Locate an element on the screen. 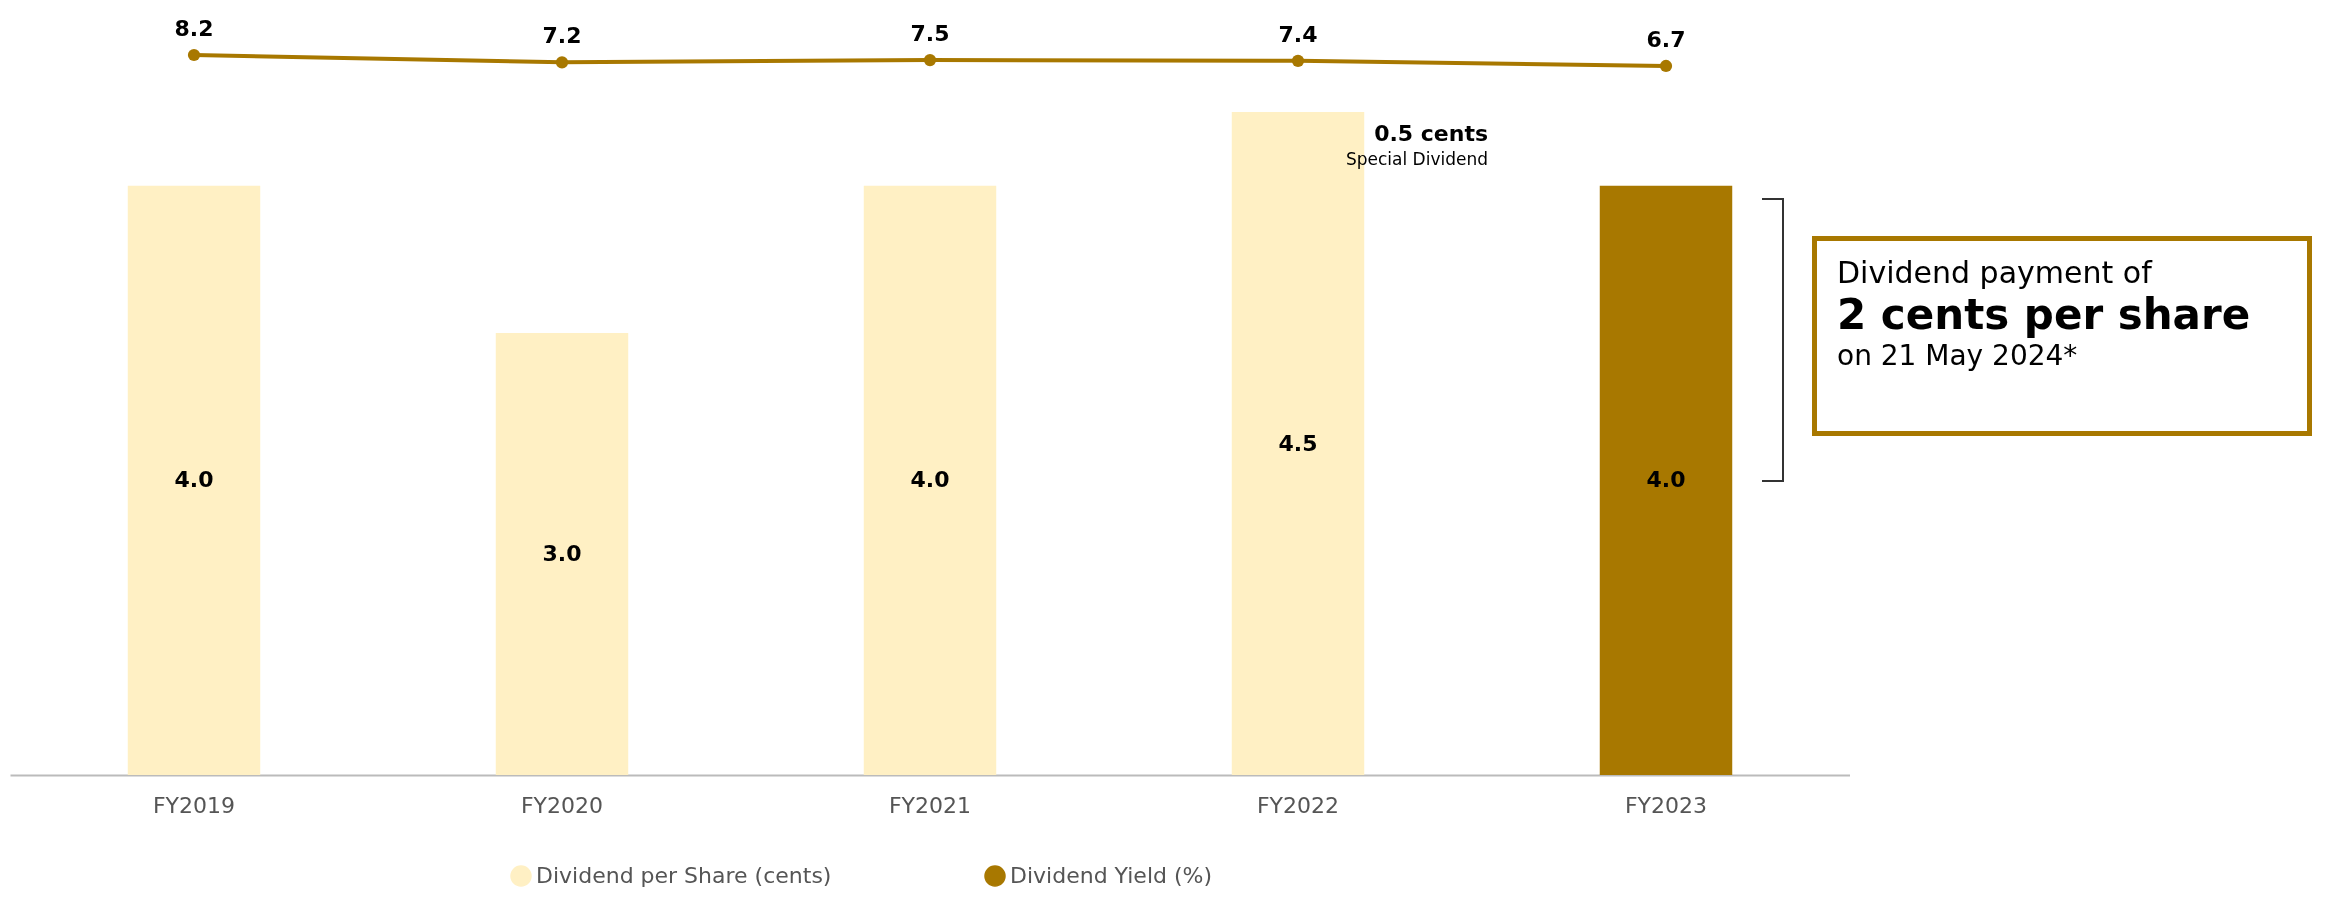  legend-label: Dividend per Share (cents) is located at coordinates (684, 875).